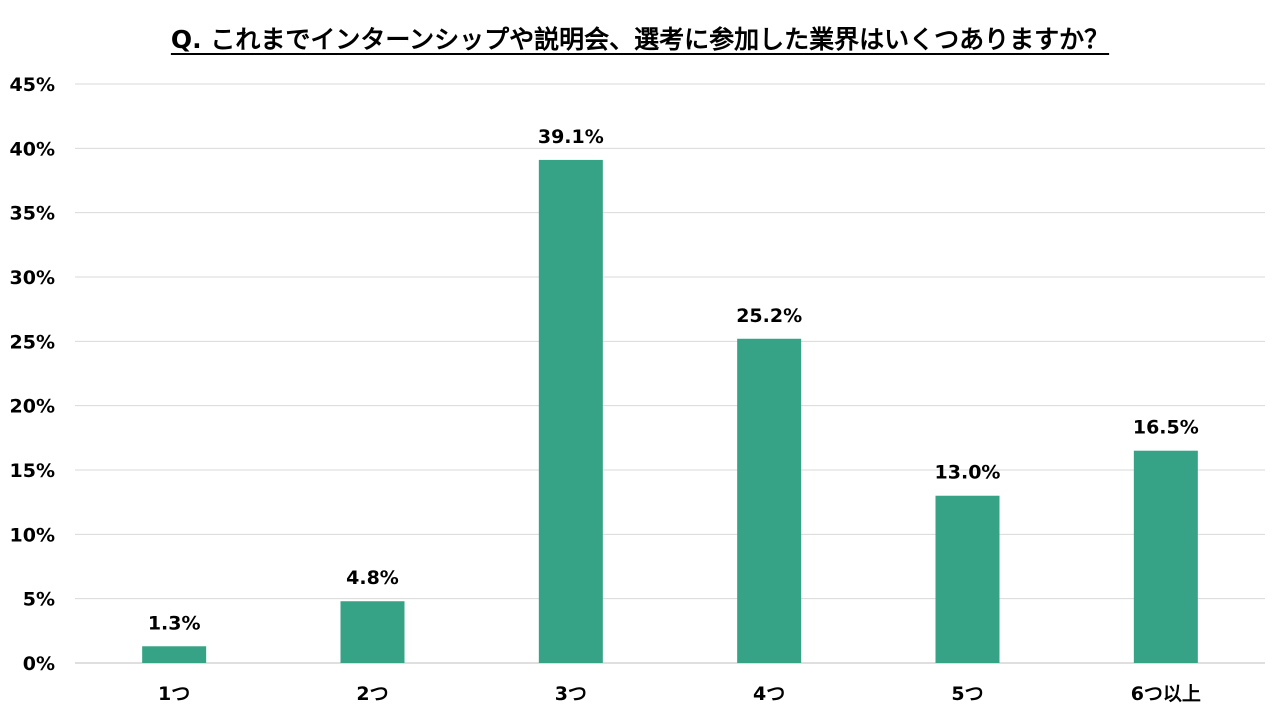 This screenshot has width=1280, height=720. I want to click on y-axis-tick-labels: 0% 5% 10% 15% 20% 25% 30% 35% 40% 45%, so click(32, 374).